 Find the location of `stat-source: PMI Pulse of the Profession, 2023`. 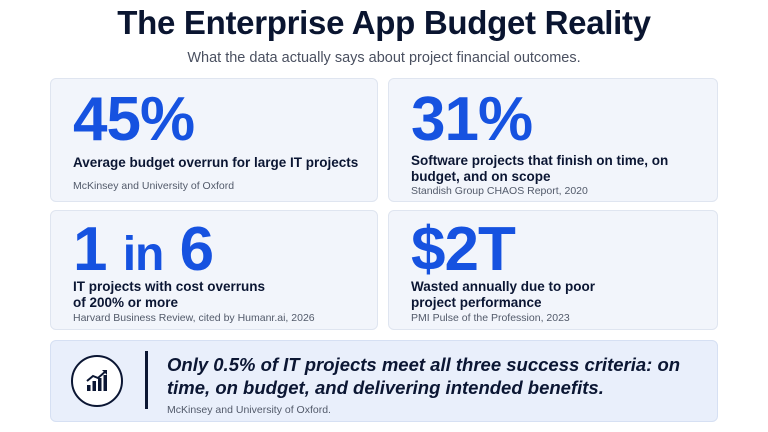

stat-source: PMI Pulse of the Profession, 2023 is located at coordinates (490, 318).